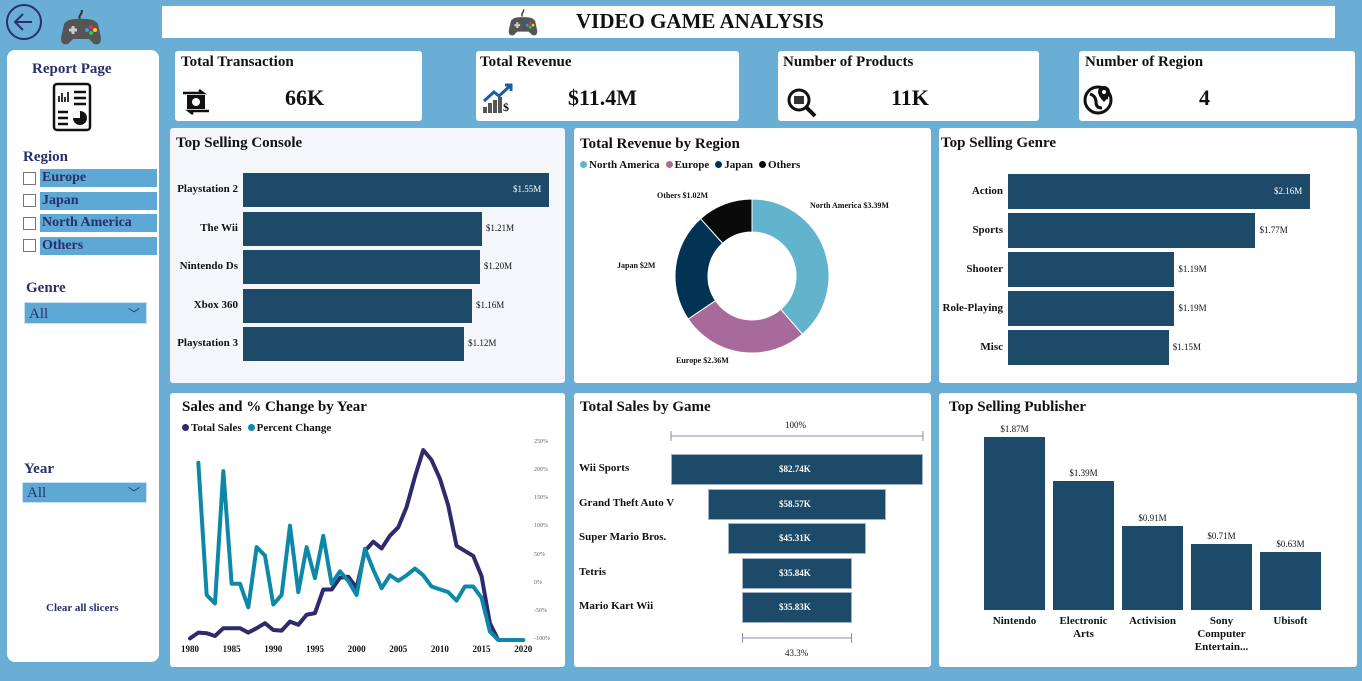 The image size is (1362, 681). Describe the element at coordinates (797, 653) in the screenshot. I see `bottom-annotation: 43.3%` at that location.